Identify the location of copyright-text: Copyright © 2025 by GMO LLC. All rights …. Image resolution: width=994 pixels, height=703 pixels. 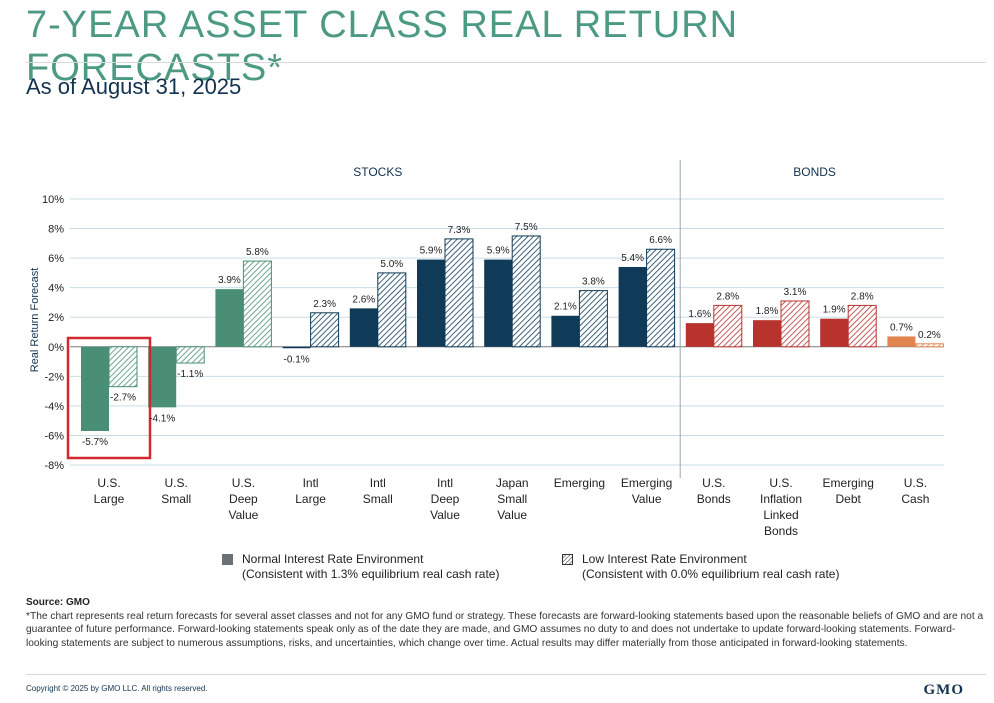
(117, 688).